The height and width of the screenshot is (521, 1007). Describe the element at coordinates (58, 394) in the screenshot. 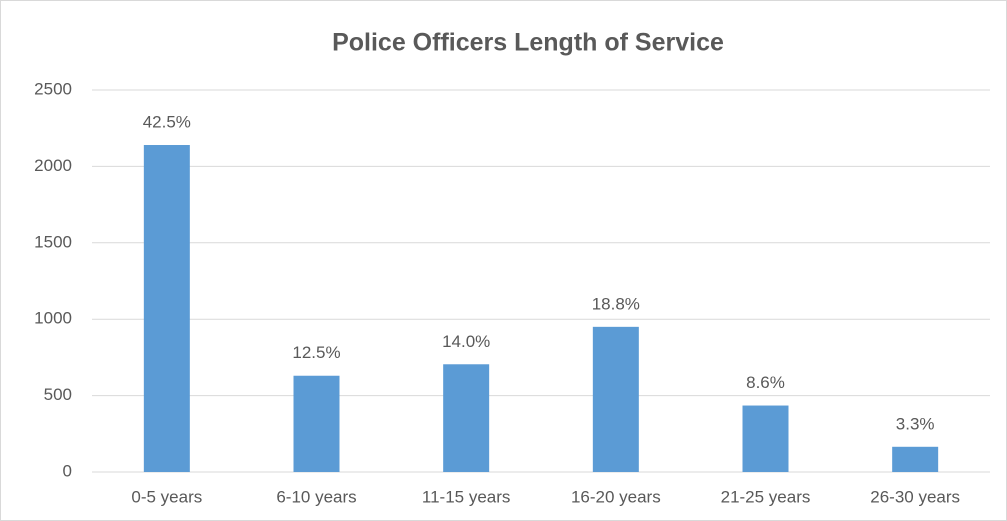

I see `y-tick-label: 500` at that location.